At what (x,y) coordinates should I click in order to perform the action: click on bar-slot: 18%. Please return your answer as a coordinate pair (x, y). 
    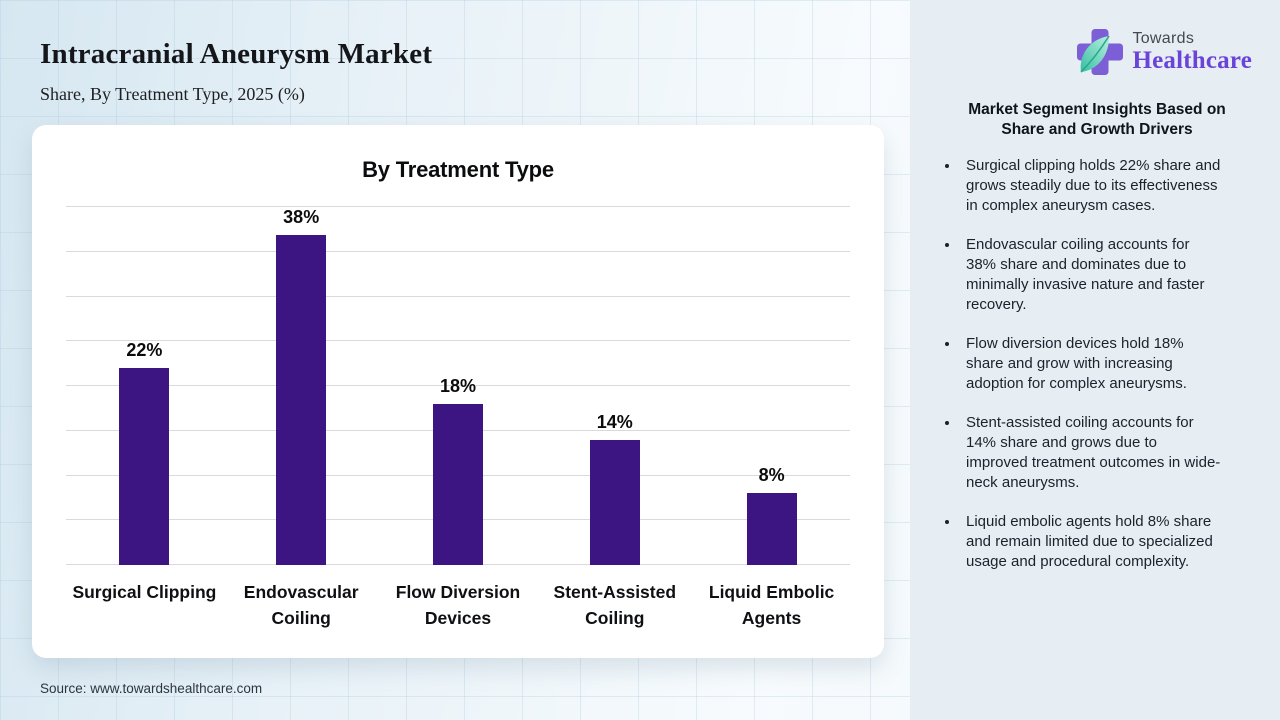
    Looking at the image, I should click on (458, 386).